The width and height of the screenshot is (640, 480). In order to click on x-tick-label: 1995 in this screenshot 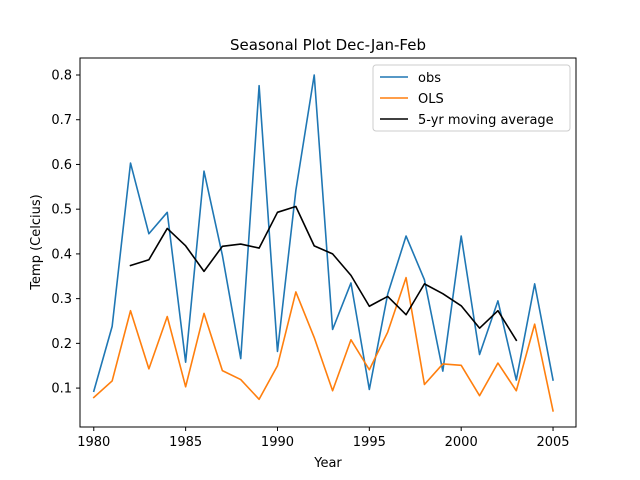, I will do `click(369, 442)`.